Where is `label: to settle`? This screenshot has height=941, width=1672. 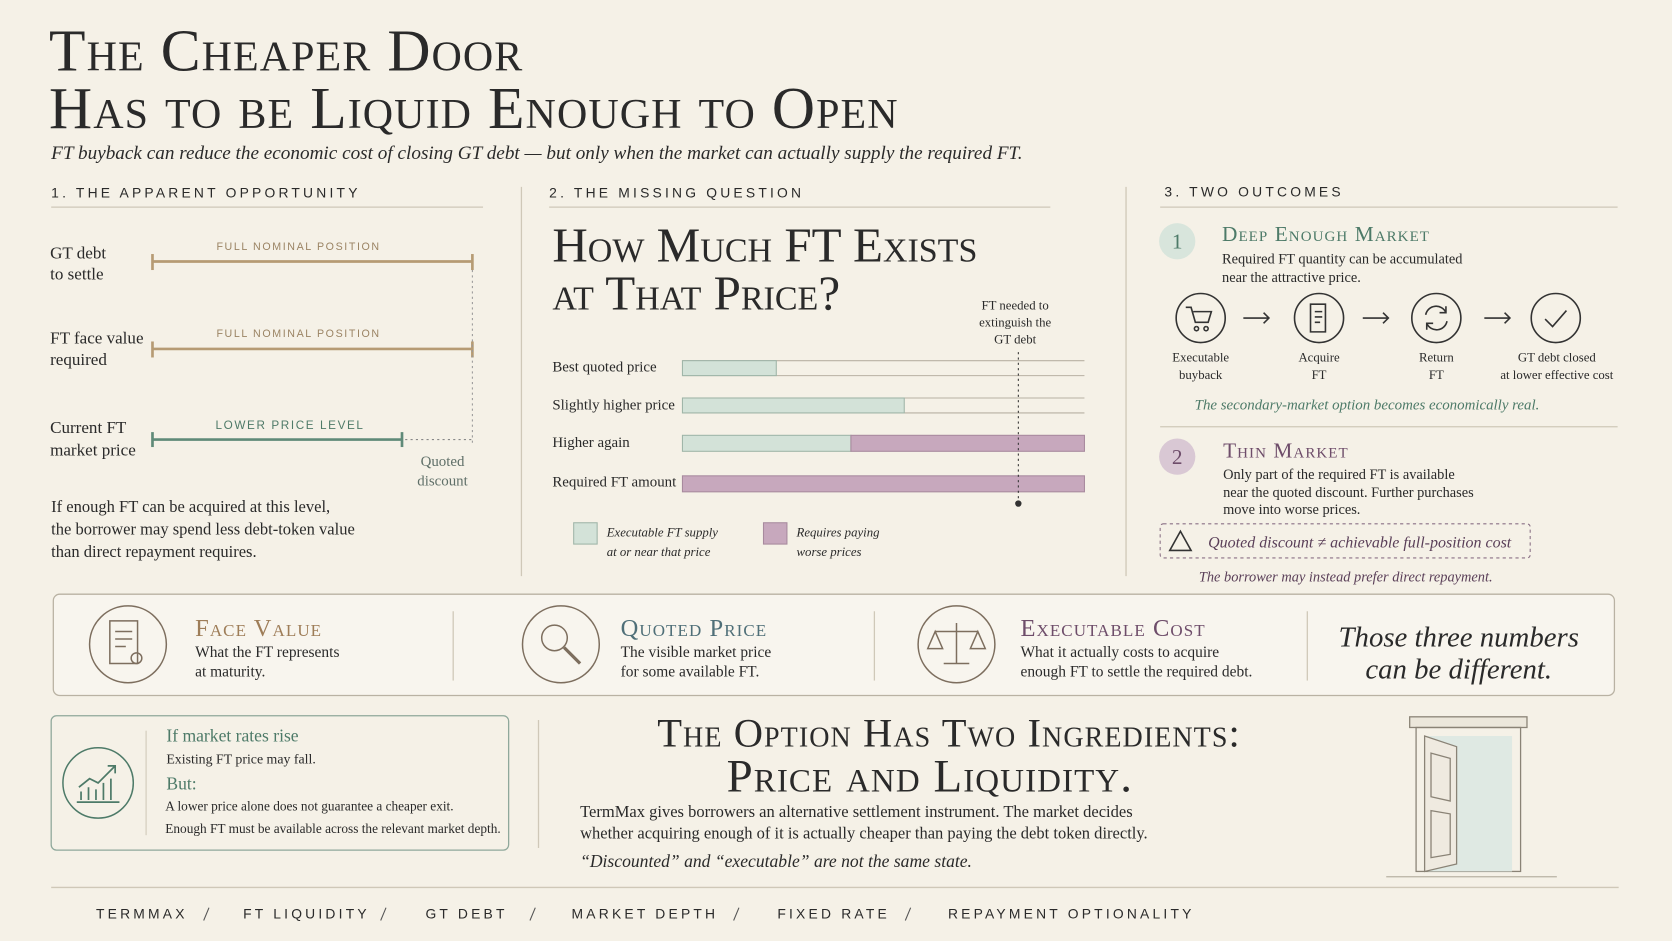
label: to settle is located at coordinates (77, 274).